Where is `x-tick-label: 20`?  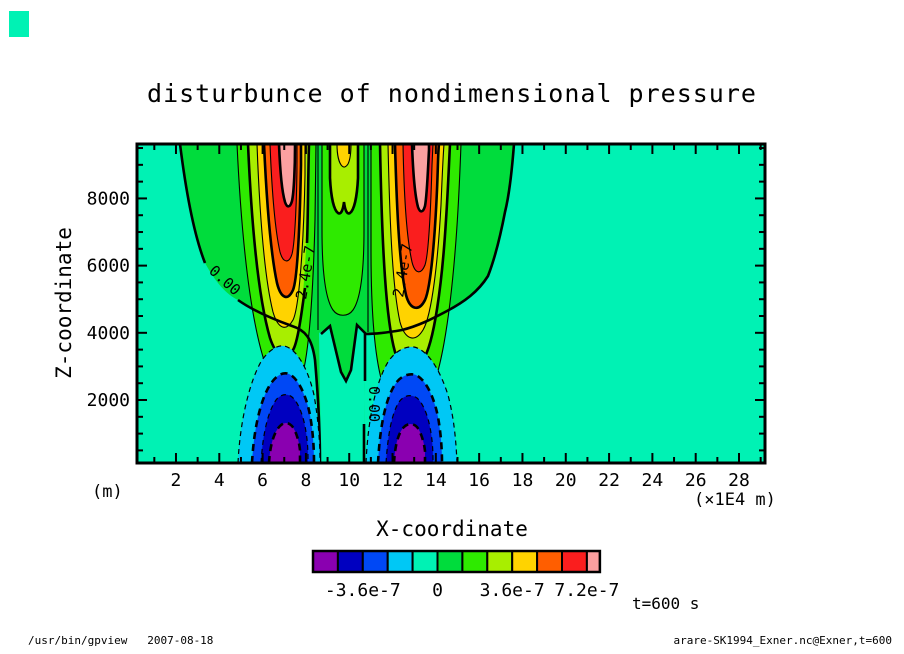 x-tick-label: 20 is located at coordinates (566, 480).